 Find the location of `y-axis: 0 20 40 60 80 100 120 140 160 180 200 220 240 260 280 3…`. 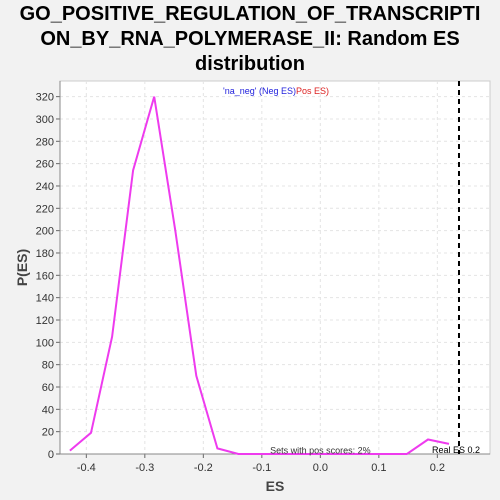

y-axis: 0 20 40 60 80 100 120 140 160 180 200 220 240 260 280 3… is located at coordinates (48, 271).